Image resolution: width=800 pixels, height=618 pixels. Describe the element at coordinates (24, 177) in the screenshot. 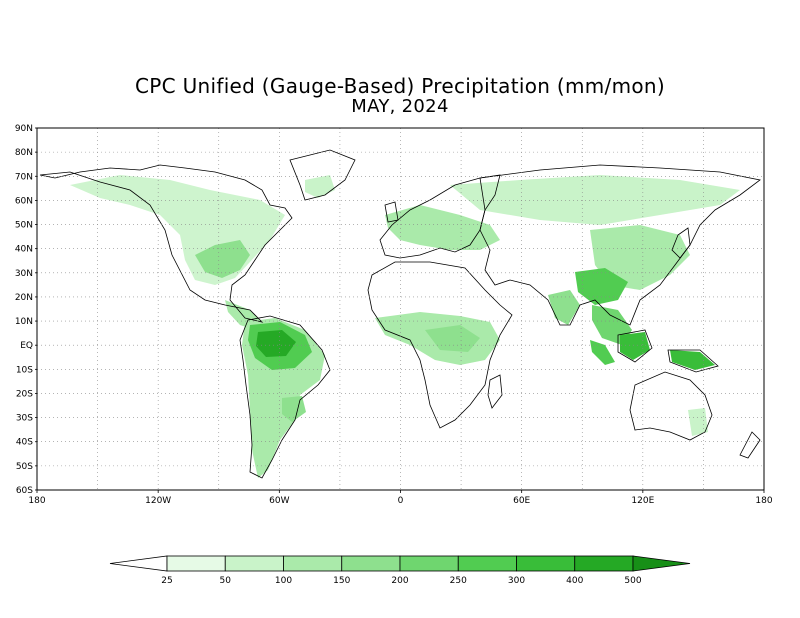

I see `latitude-label: 70N` at that location.